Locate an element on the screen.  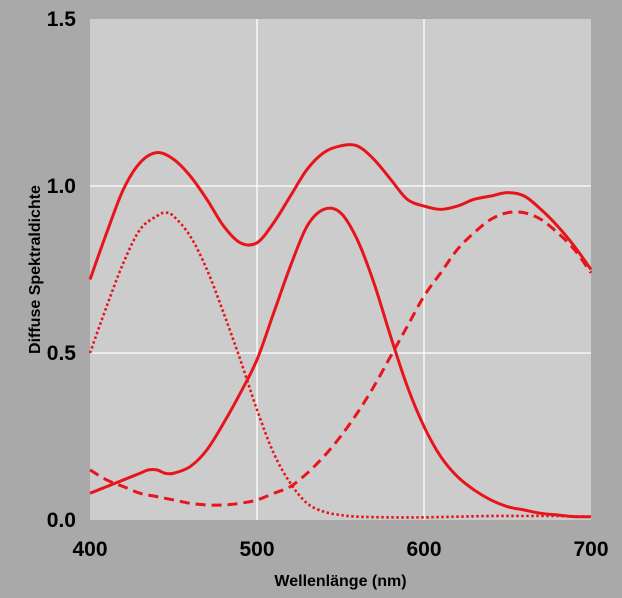
x-tick-label: 700 is located at coordinates (590, 549).